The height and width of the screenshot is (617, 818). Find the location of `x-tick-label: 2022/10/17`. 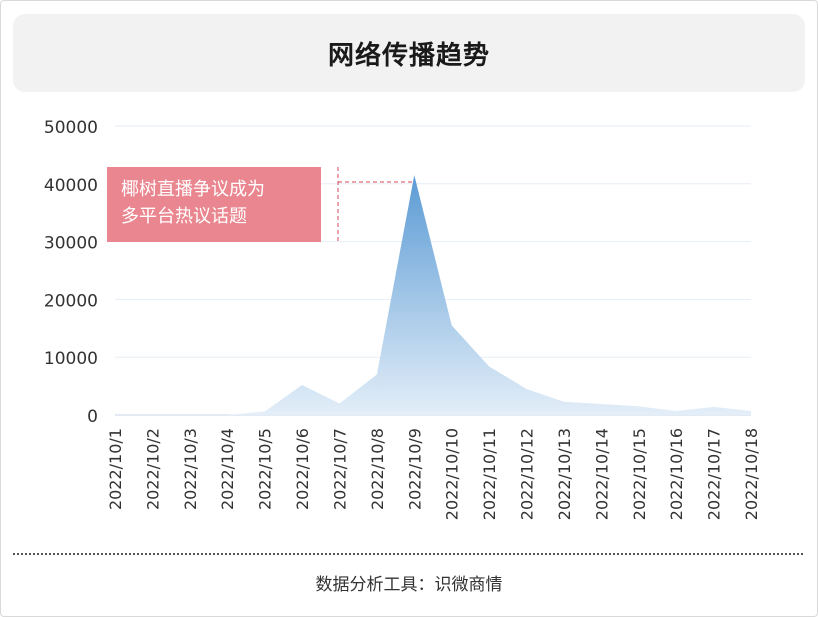

x-tick-label: 2022/10/17 is located at coordinates (714, 474).